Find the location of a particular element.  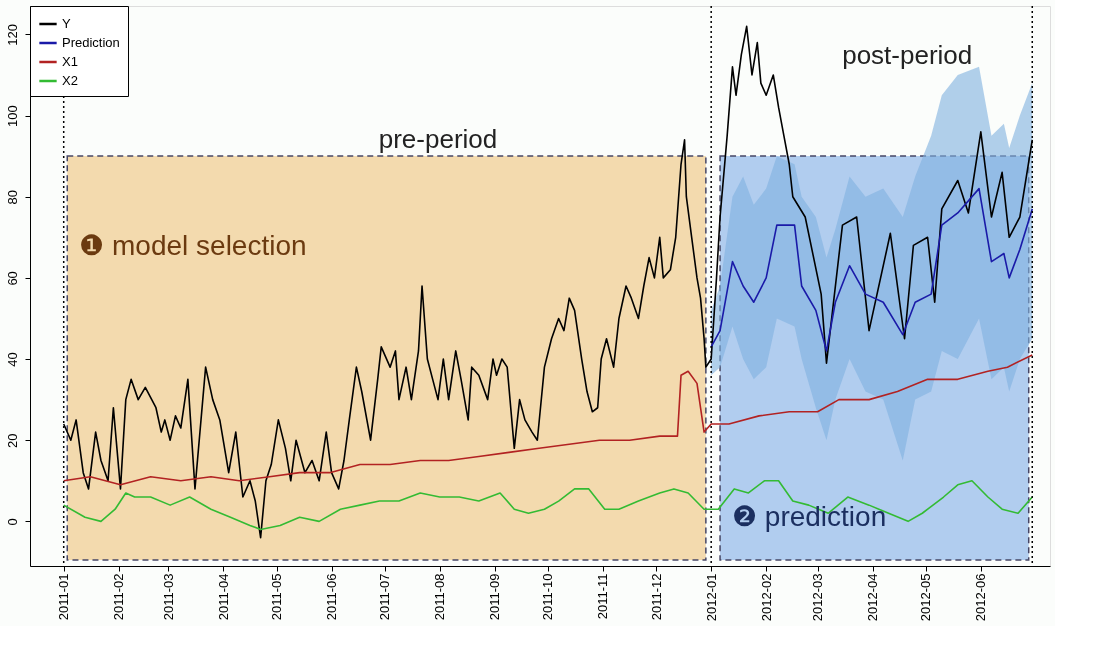

legend-label: Y is located at coordinates (66, 23).